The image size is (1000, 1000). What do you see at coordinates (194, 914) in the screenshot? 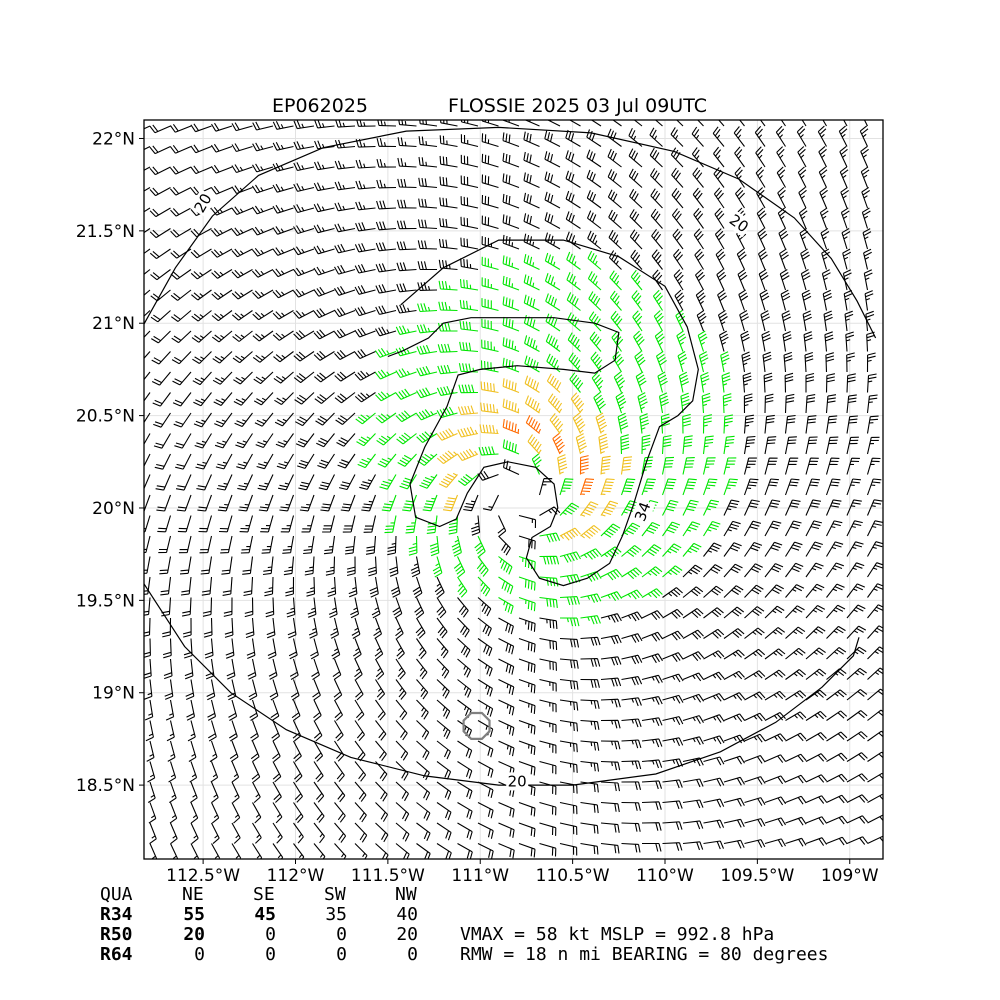
I see `r34-ne: 55` at bounding box center [194, 914].